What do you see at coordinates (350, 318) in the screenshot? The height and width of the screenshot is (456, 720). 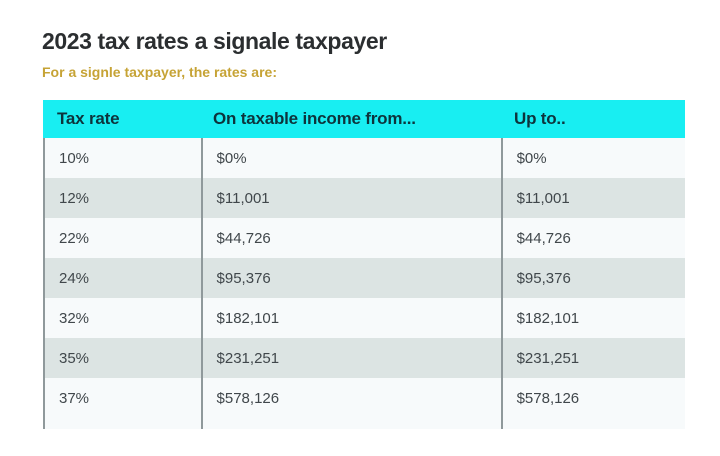 I see `income-from-cell: $182,101` at bounding box center [350, 318].